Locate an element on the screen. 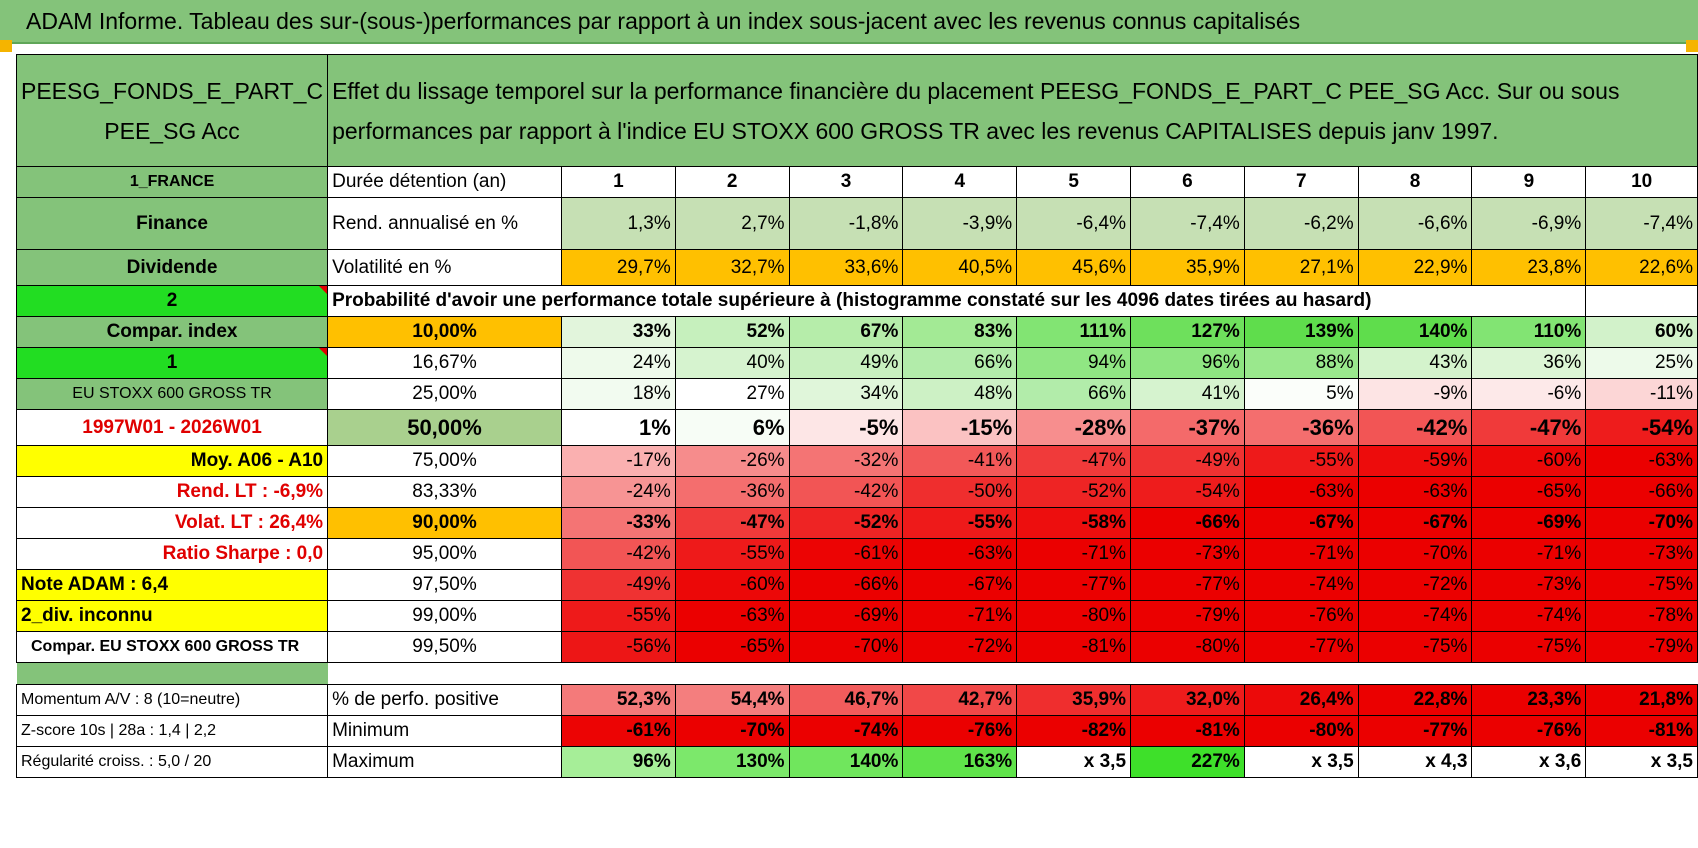 The width and height of the screenshot is (1698, 848). probability-value: 33% is located at coordinates (618, 332).